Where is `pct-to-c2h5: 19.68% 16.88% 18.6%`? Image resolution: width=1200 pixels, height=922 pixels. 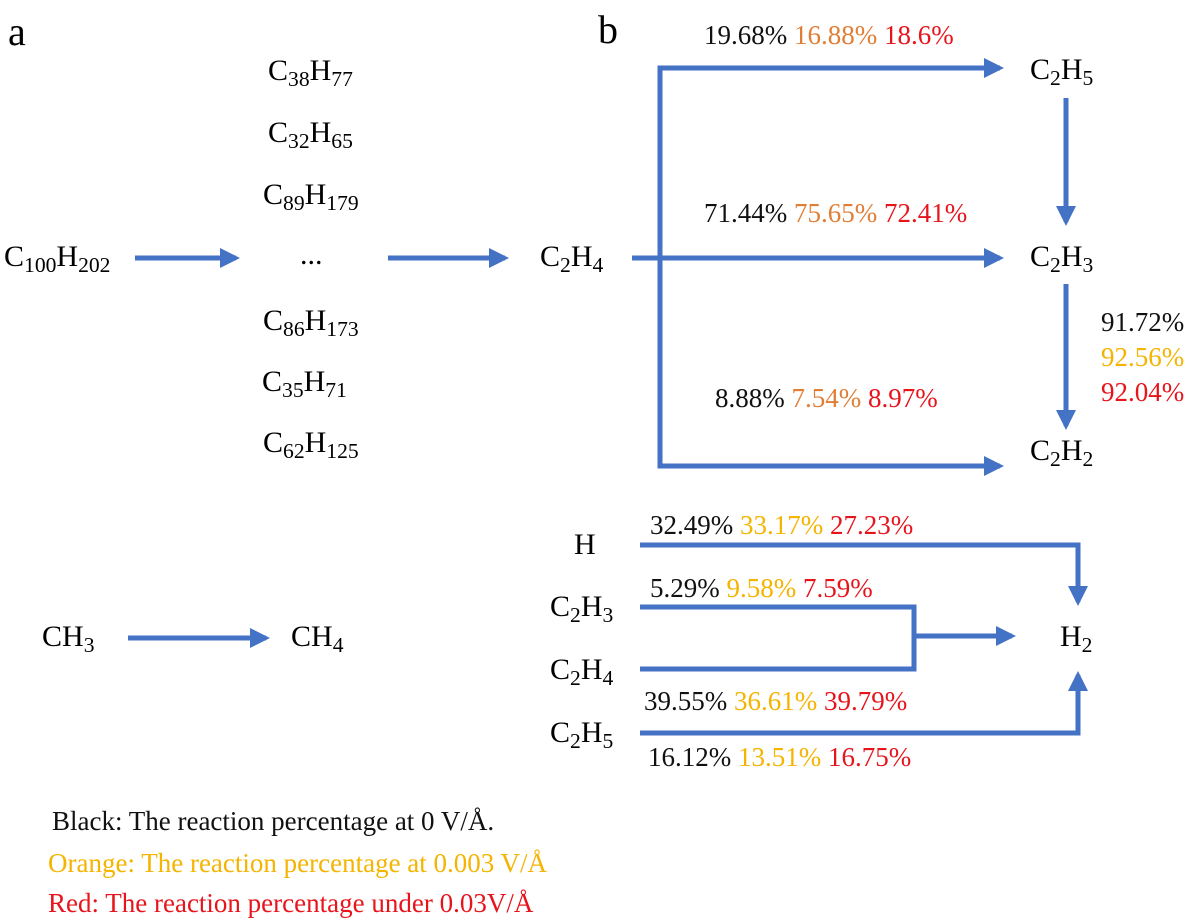
pct-to-c2h5: 19.68% 16.88% 18.6% is located at coordinates (829, 35).